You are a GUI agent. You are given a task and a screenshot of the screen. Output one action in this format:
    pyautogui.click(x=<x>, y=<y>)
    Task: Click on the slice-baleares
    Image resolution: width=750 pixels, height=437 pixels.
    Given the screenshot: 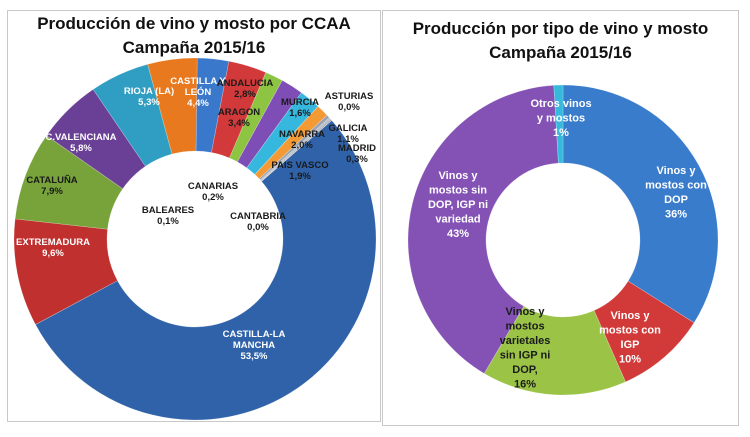 What is the action you would take?
    pyautogui.click(x=296, y=150)
    